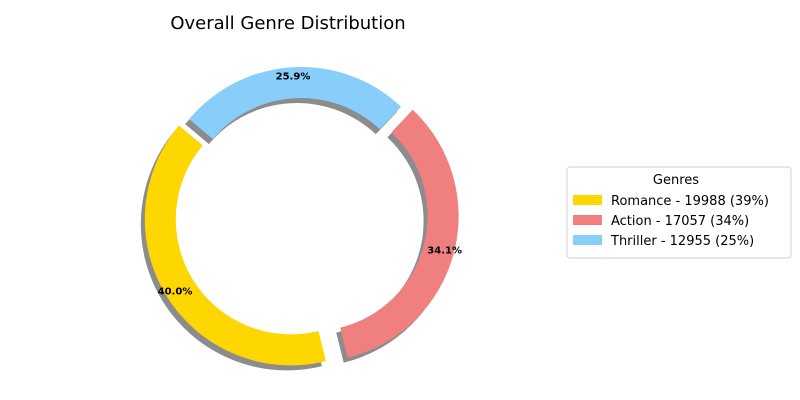 This screenshot has width=800, height=400. Describe the element at coordinates (444, 251) in the screenshot. I see `percent-label-action: 34.1%` at that location.